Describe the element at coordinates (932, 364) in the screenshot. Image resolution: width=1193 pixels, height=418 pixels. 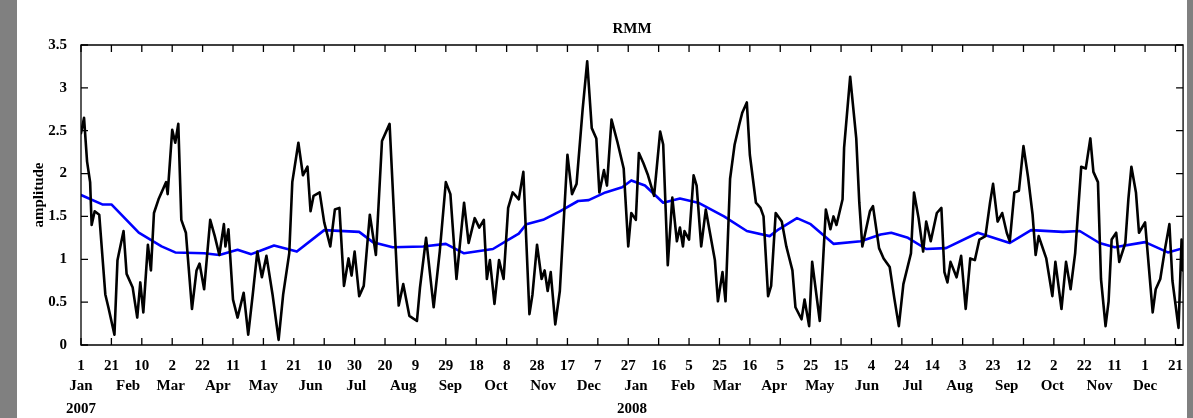
I see `x-tick-label: 14` at that location.